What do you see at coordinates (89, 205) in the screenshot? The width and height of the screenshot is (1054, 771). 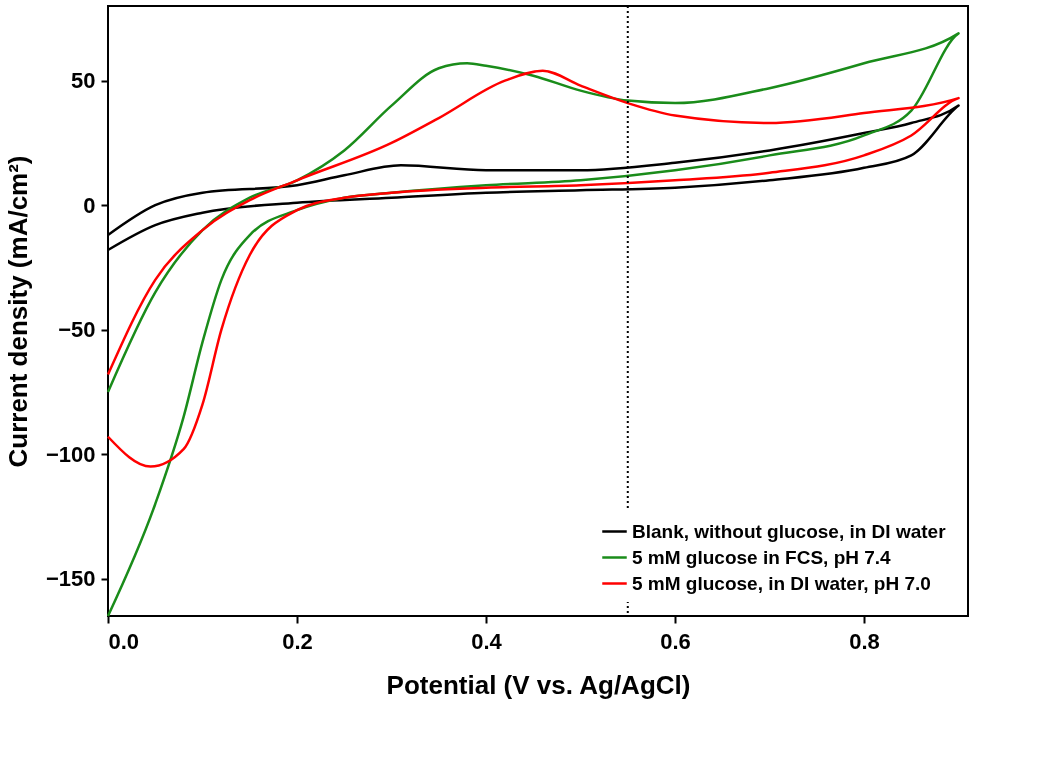 I see `y-tick-label: 0` at bounding box center [89, 205].